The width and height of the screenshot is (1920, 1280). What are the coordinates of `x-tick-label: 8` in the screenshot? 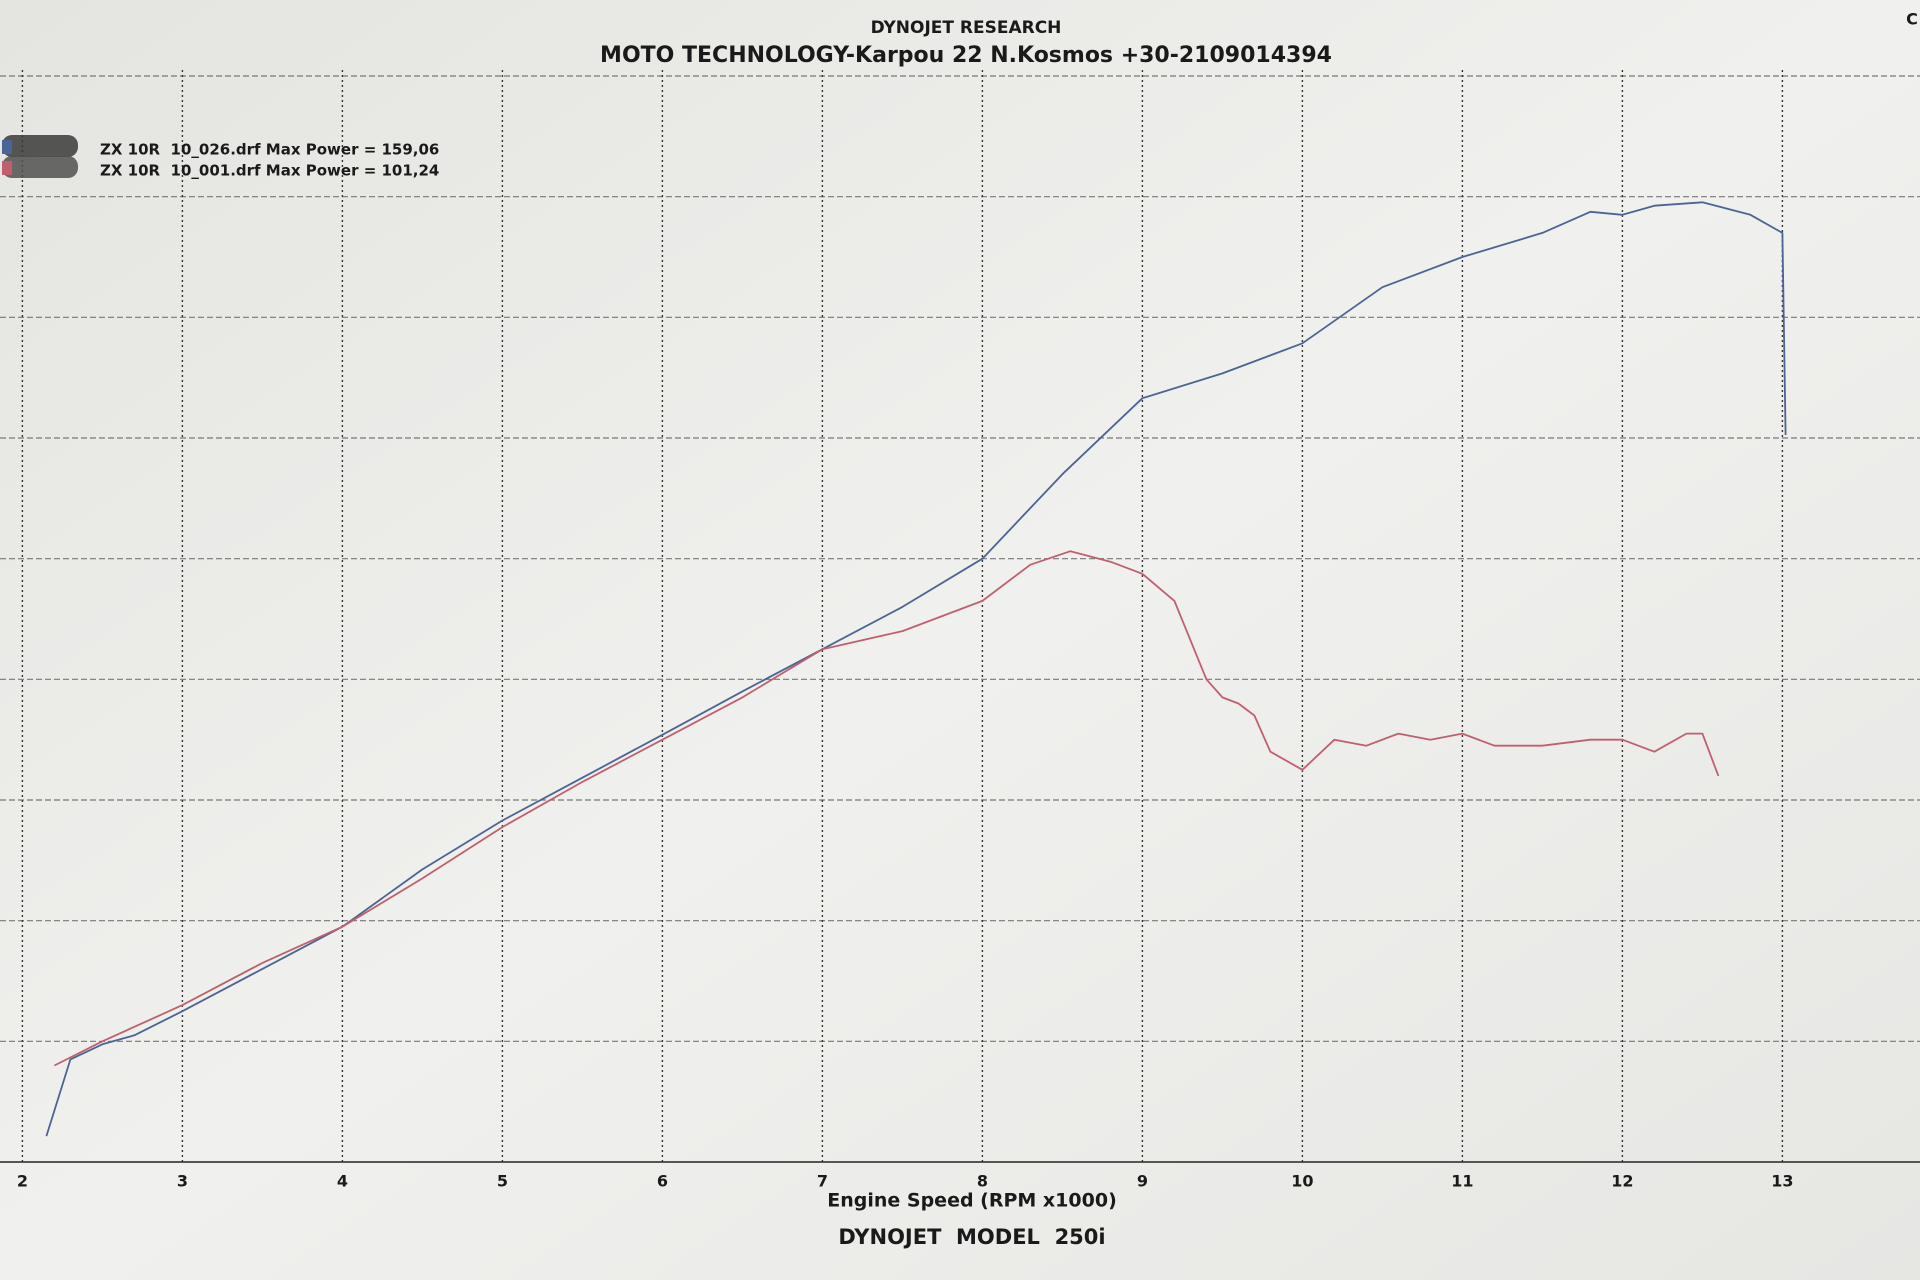 It's located at (982, 1181).